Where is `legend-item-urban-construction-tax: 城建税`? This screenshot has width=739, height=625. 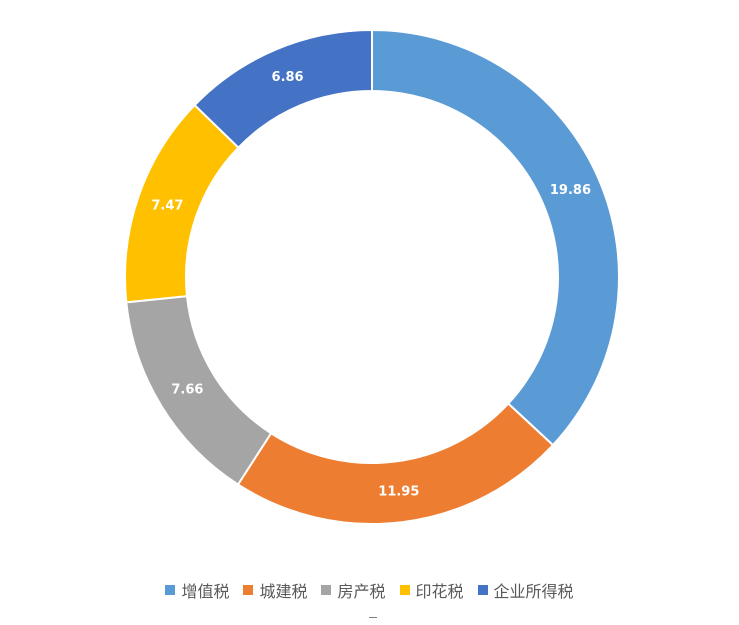
legend-item-urban-construction-tax: 城建税 is located at coordinates (275, 590).